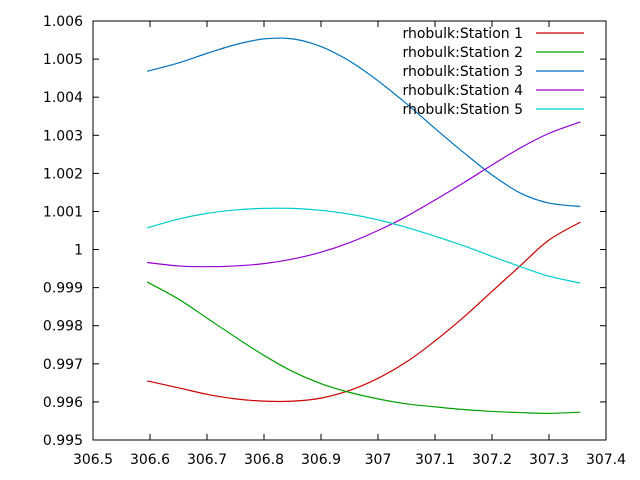 The height and width of the screenshot is (480, 640). Describe the element at coordinates (462, 110) in the screenshot. I see `legend-label-station-5: rhobulk:Station 5` at that location.